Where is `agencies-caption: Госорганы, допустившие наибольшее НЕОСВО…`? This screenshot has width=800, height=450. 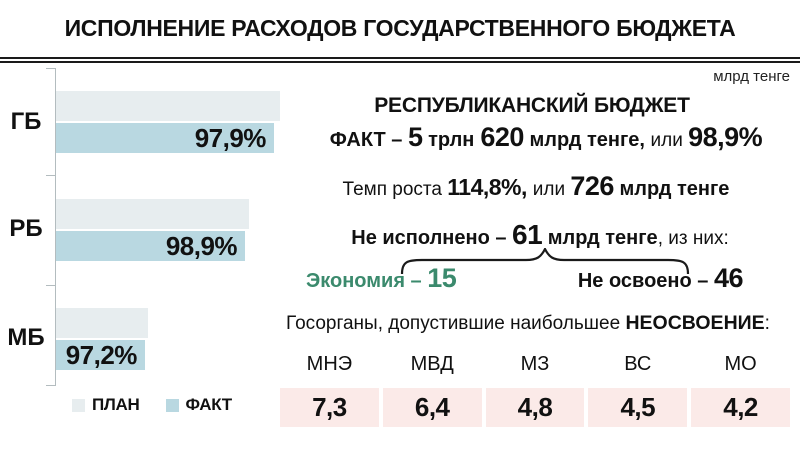 agencies-caption: Госорганы, допустившие наибольшее НЕОСВО… is located at coordinates (528, 323).